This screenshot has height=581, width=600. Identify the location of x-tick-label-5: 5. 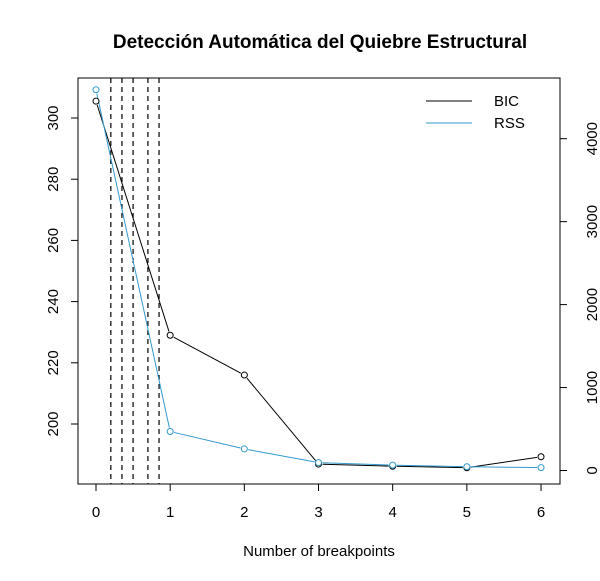
(467, 512).